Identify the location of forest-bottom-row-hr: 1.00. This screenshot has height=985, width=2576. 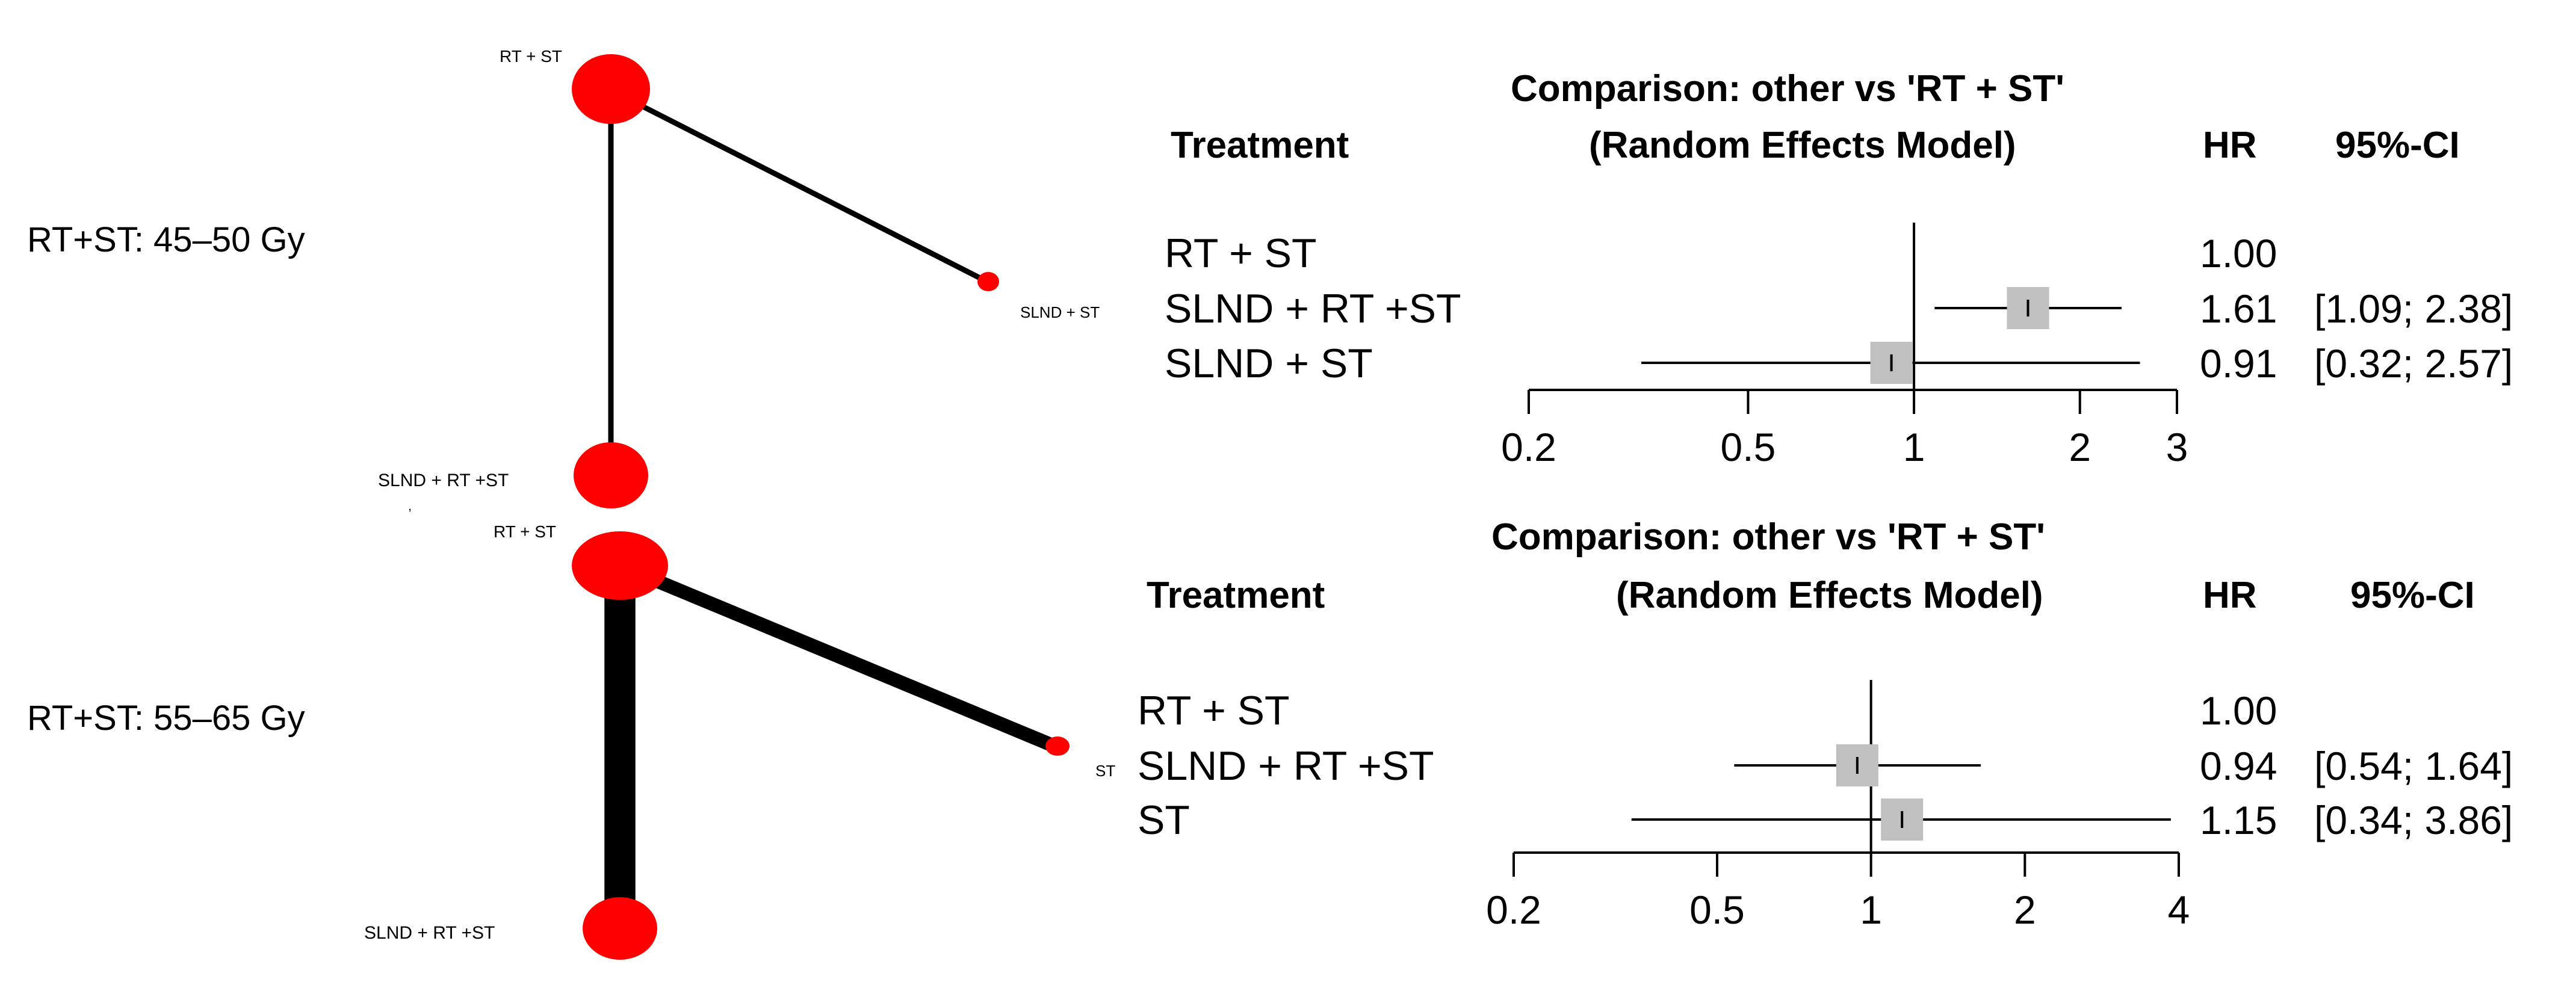
(2238, 710).